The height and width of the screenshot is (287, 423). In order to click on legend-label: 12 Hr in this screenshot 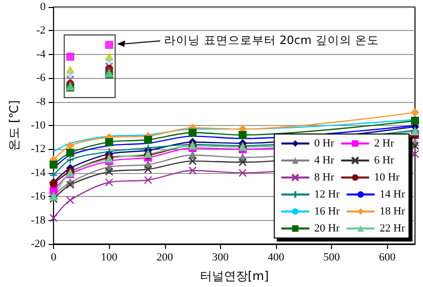, I will do `click(327, 194)`.